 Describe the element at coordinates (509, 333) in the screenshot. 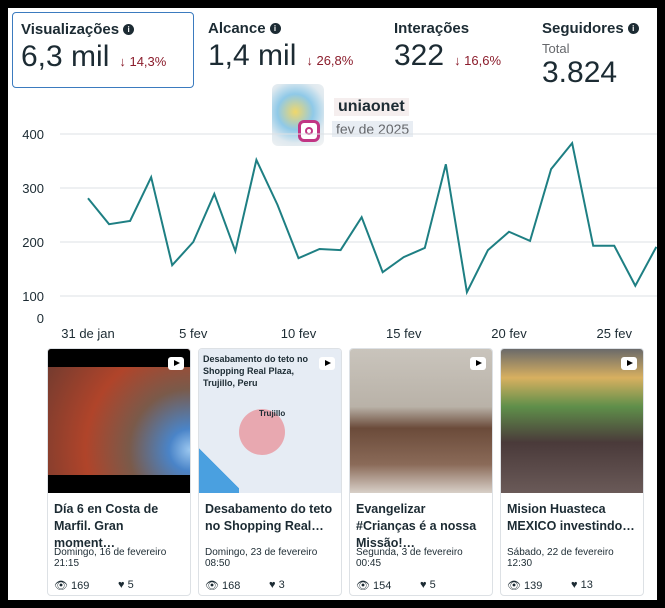

I see `x-tick-label: 20 fev` at that location.